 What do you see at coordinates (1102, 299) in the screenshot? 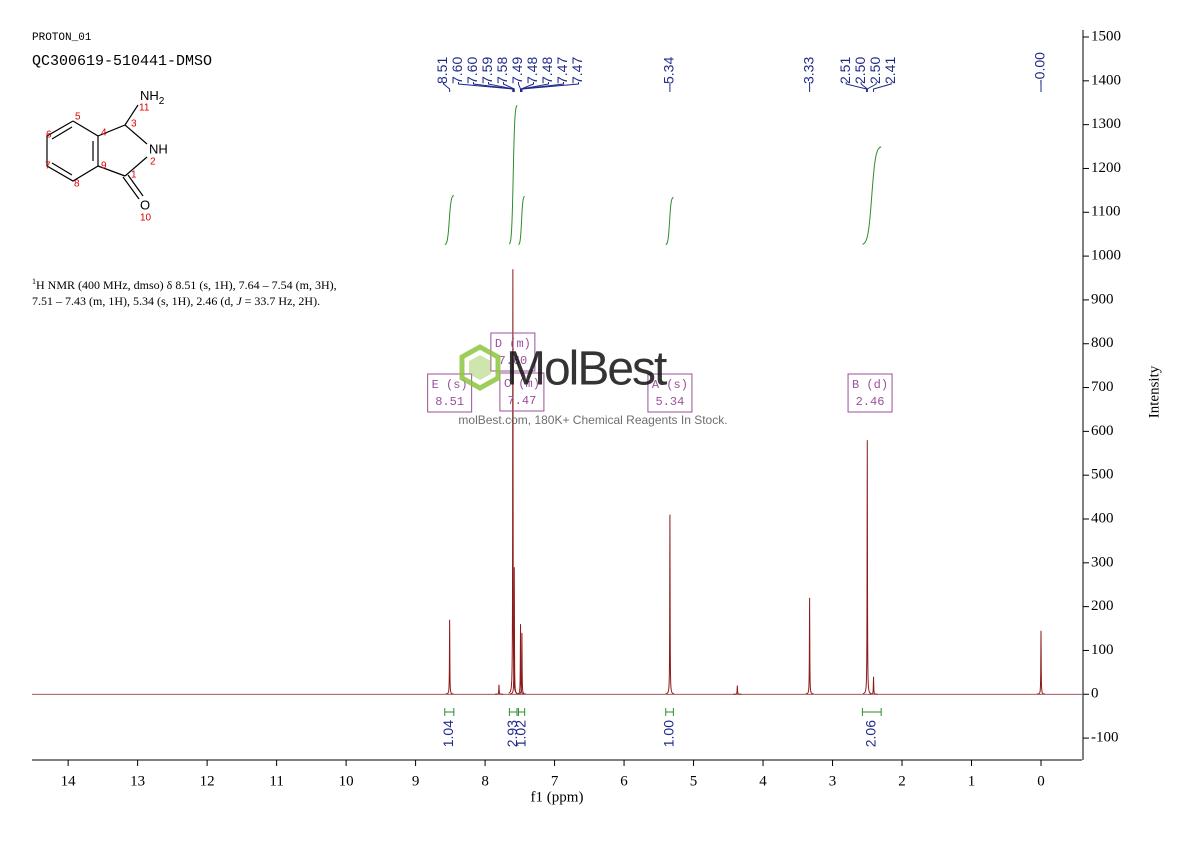
I see `y-tick-label: 900` at bounding box center [1102, 299].